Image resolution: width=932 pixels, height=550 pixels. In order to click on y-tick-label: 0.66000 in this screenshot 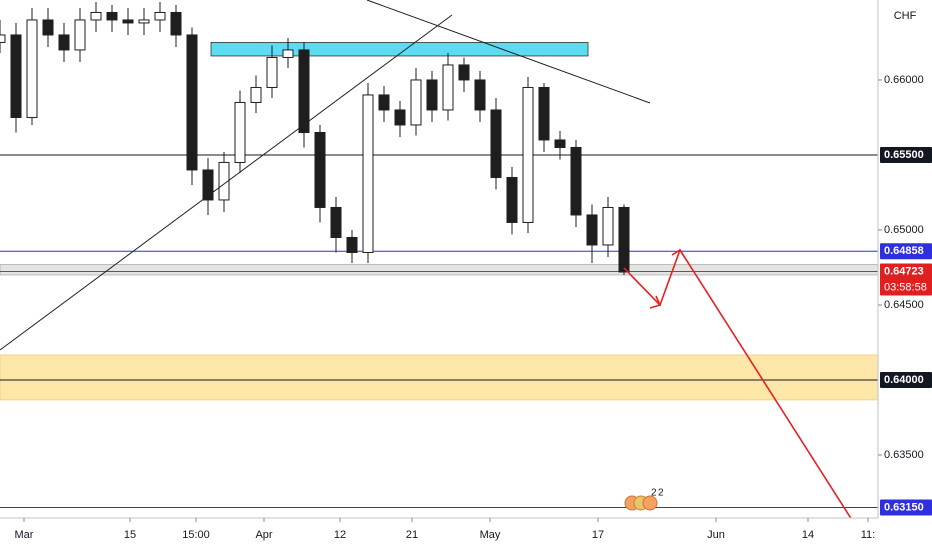, I will do `click(904, 80)`.